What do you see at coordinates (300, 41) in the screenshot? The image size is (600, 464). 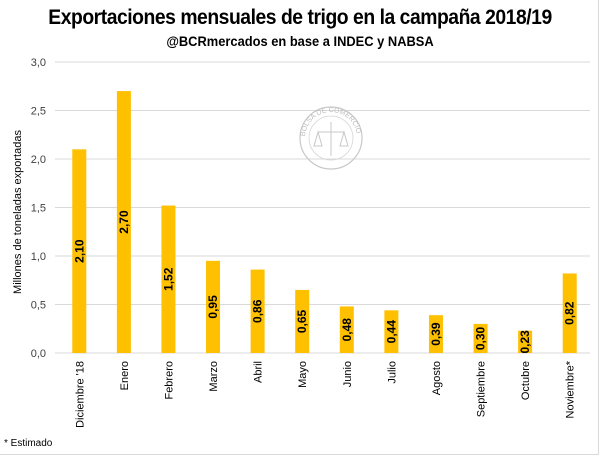 I see `chart-subtitle: @BCRmercados en base a INDEC y NABSA` at bounding box center [300, 41].